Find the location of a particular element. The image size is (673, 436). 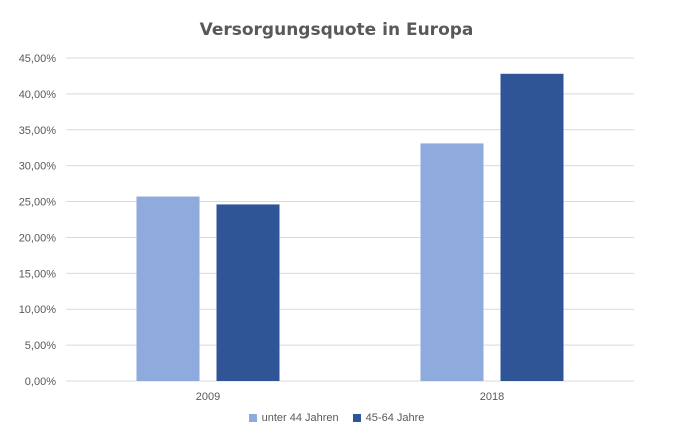

y-tick-label: 20,00% is located at coordinates (38, 238).